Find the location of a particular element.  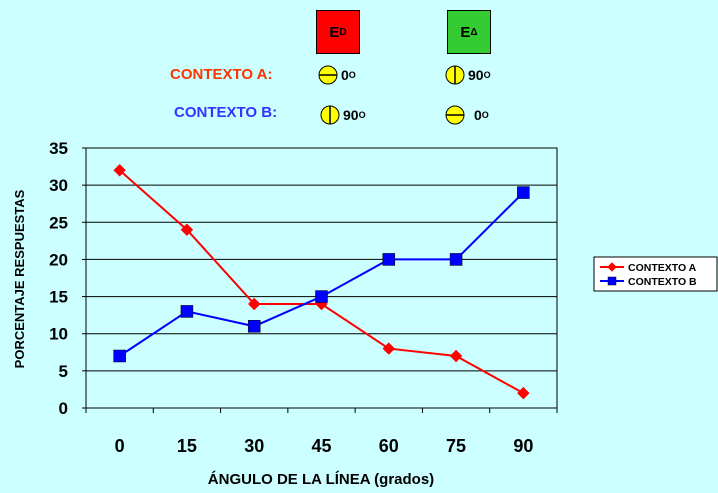

y-tick-label: 20 is located at coordinates (58, 259).